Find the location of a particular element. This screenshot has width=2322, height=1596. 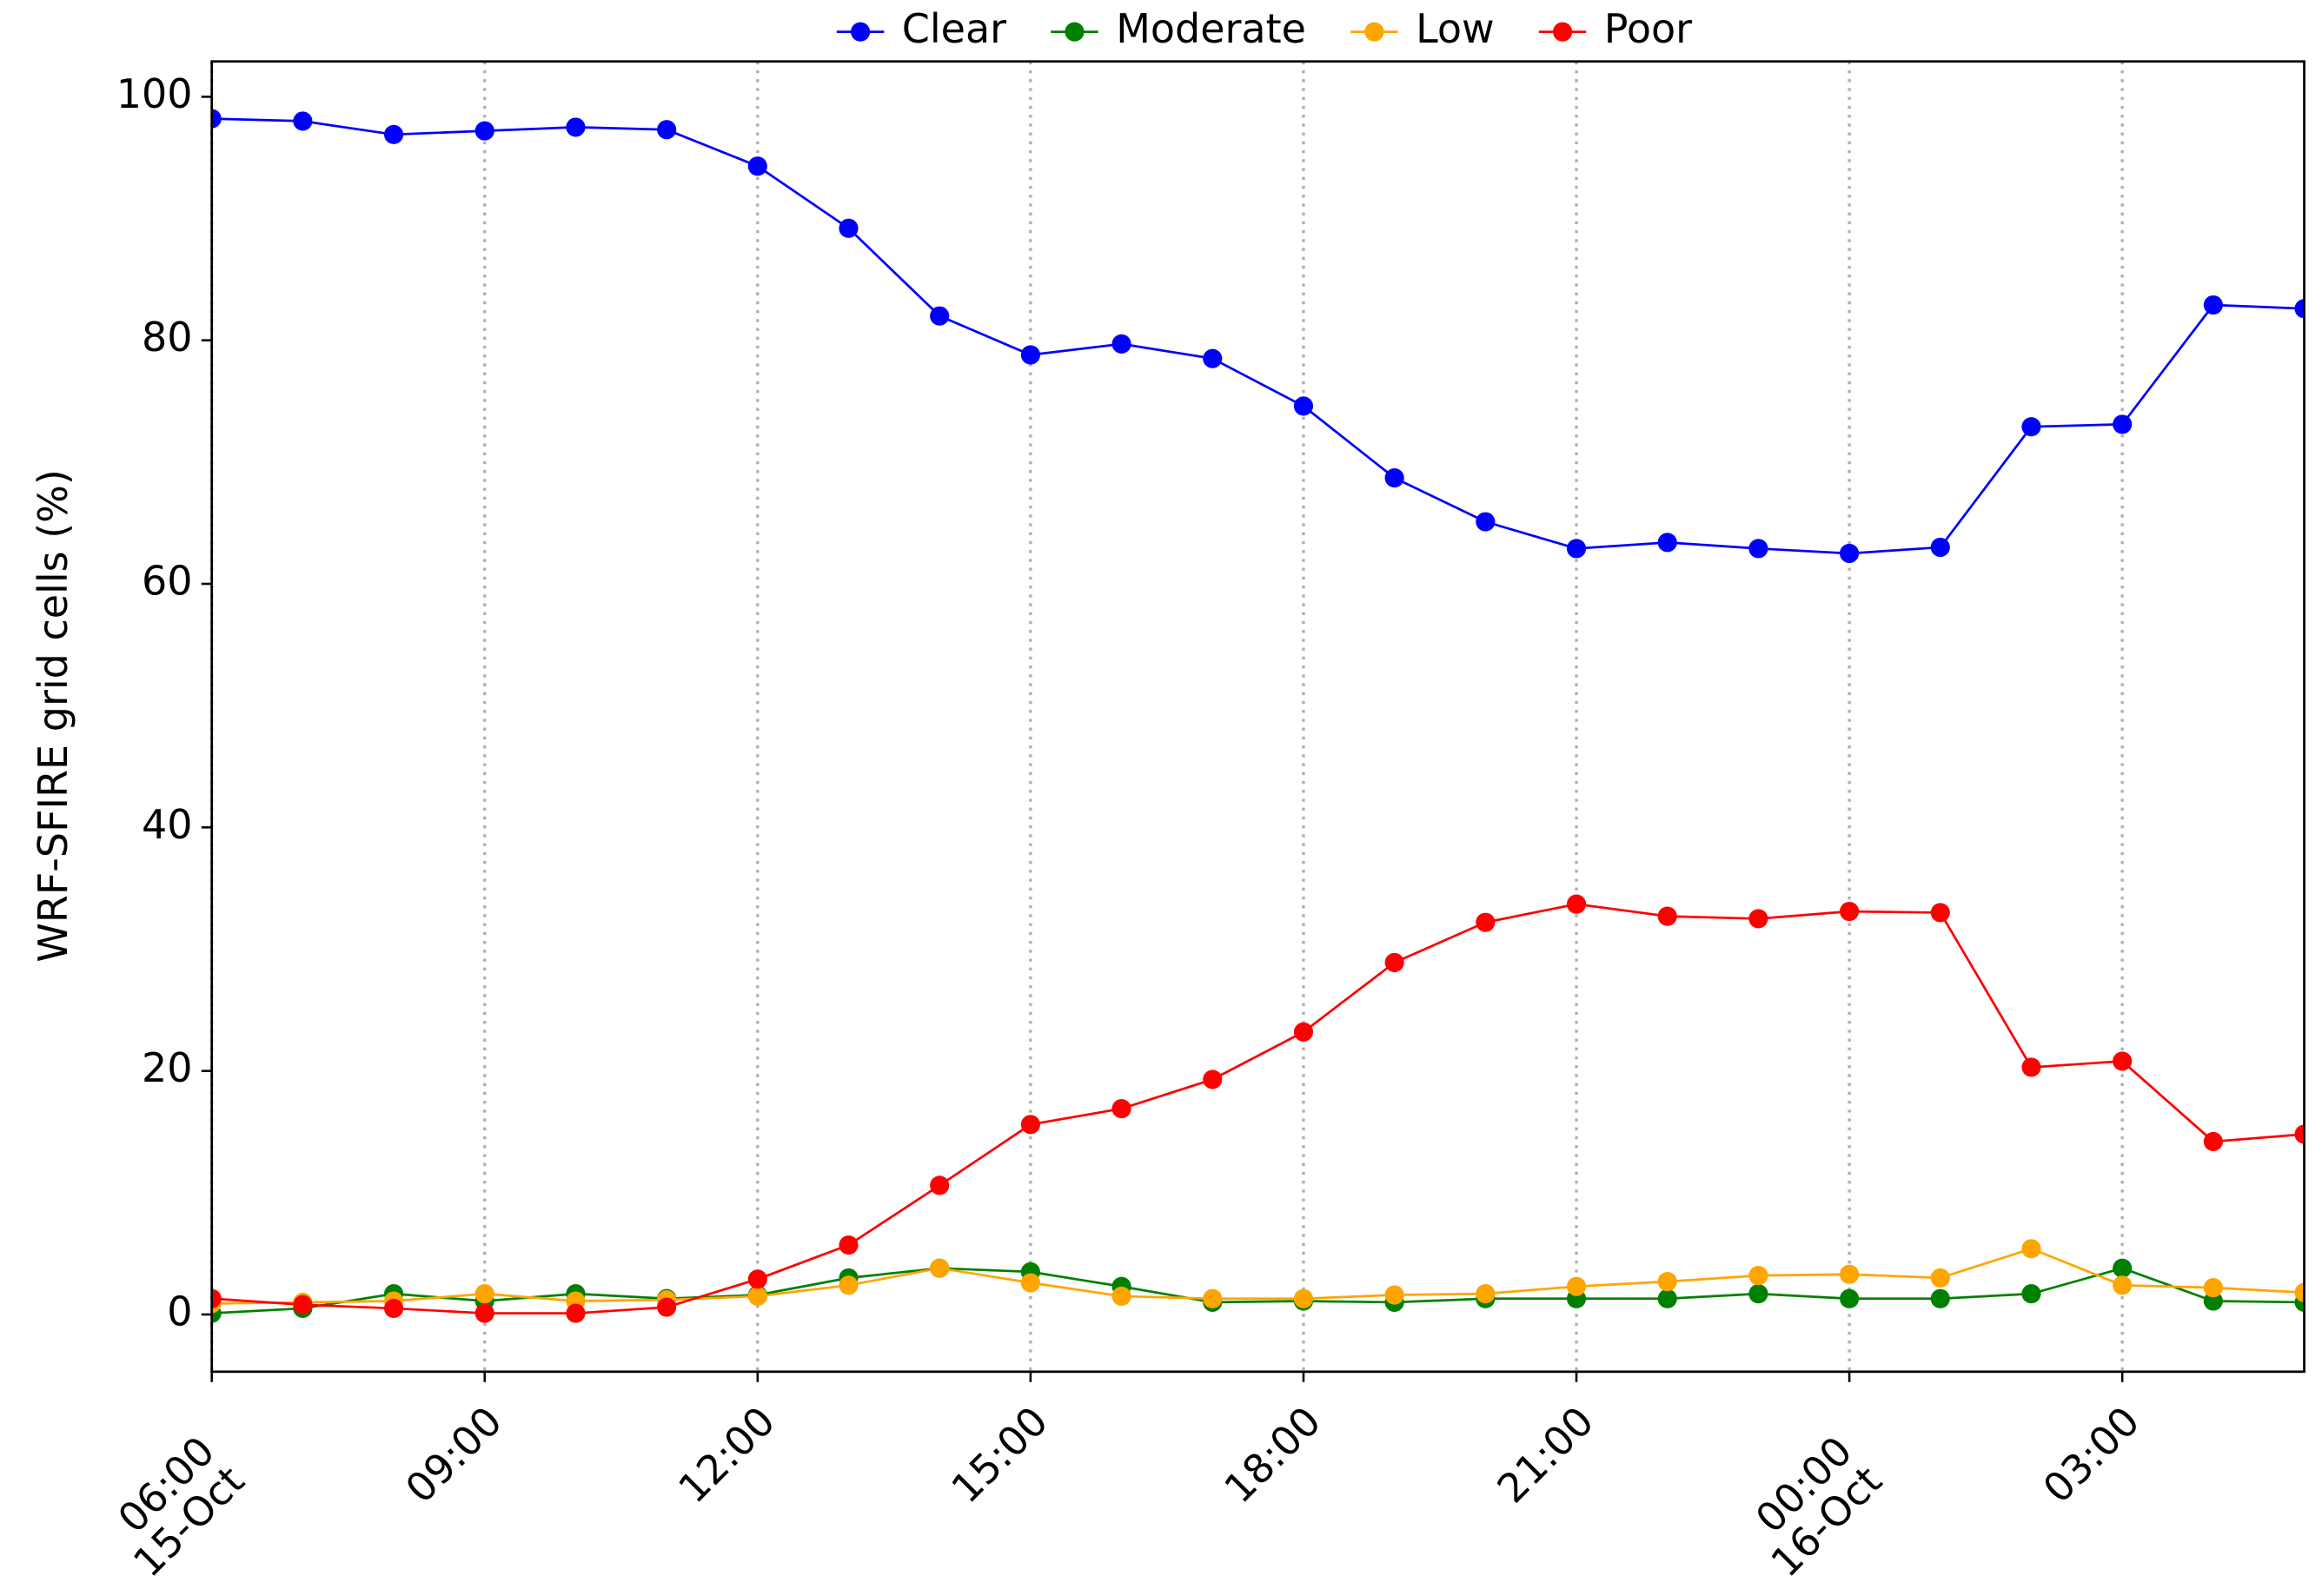

x-tick-label: 12:00 is located at coordinates (726, 1454).